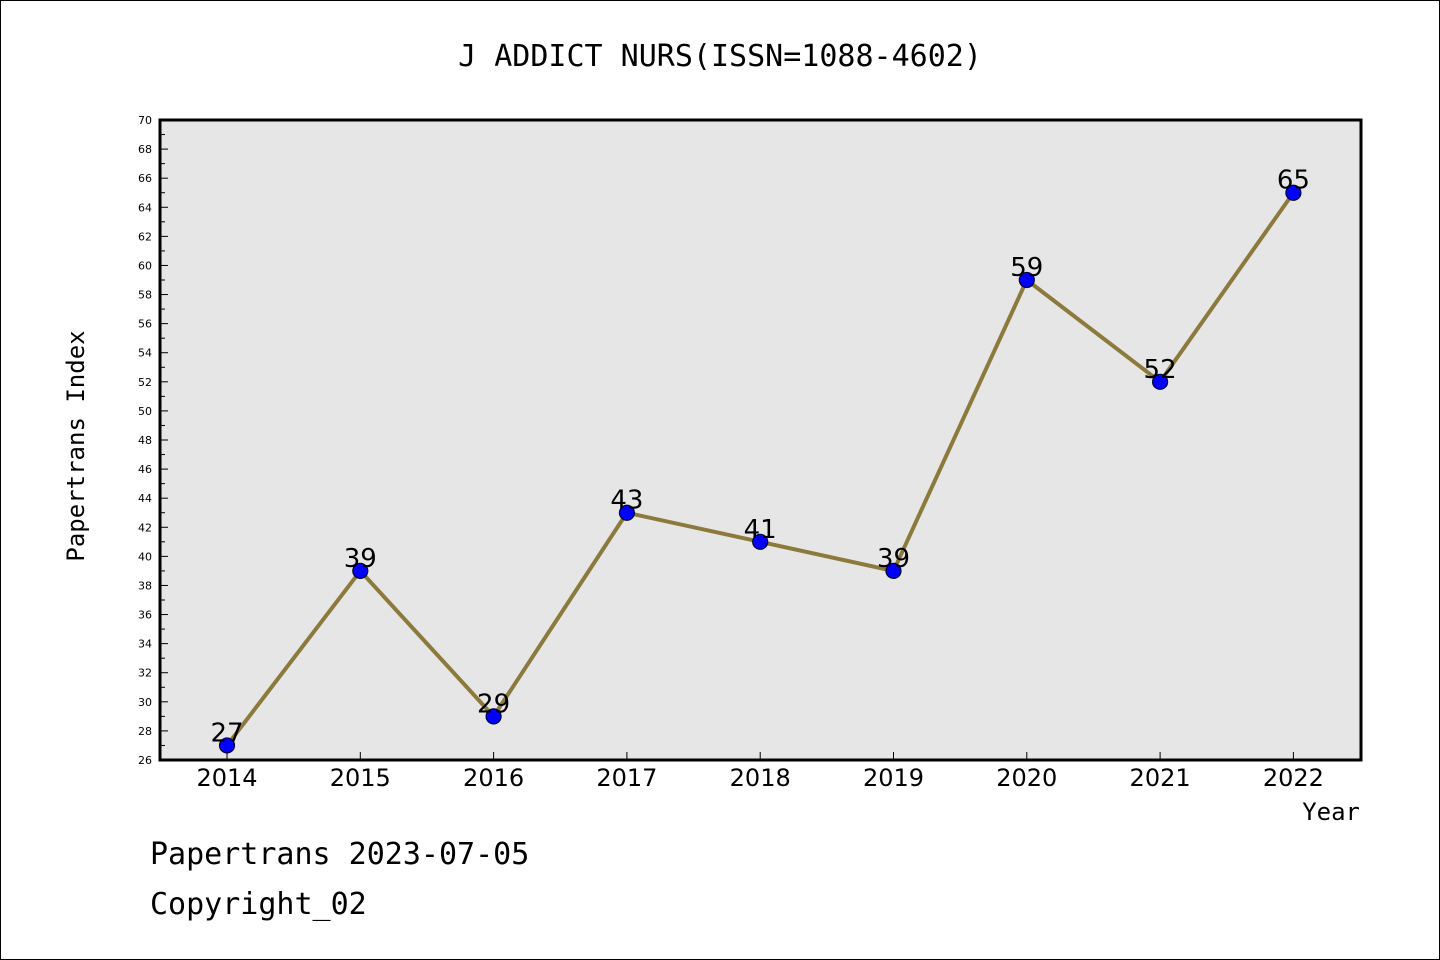 This screenshot has width=1440, height=960. I want to click on footer-copyright: Copyright_02, so click(258, 904).